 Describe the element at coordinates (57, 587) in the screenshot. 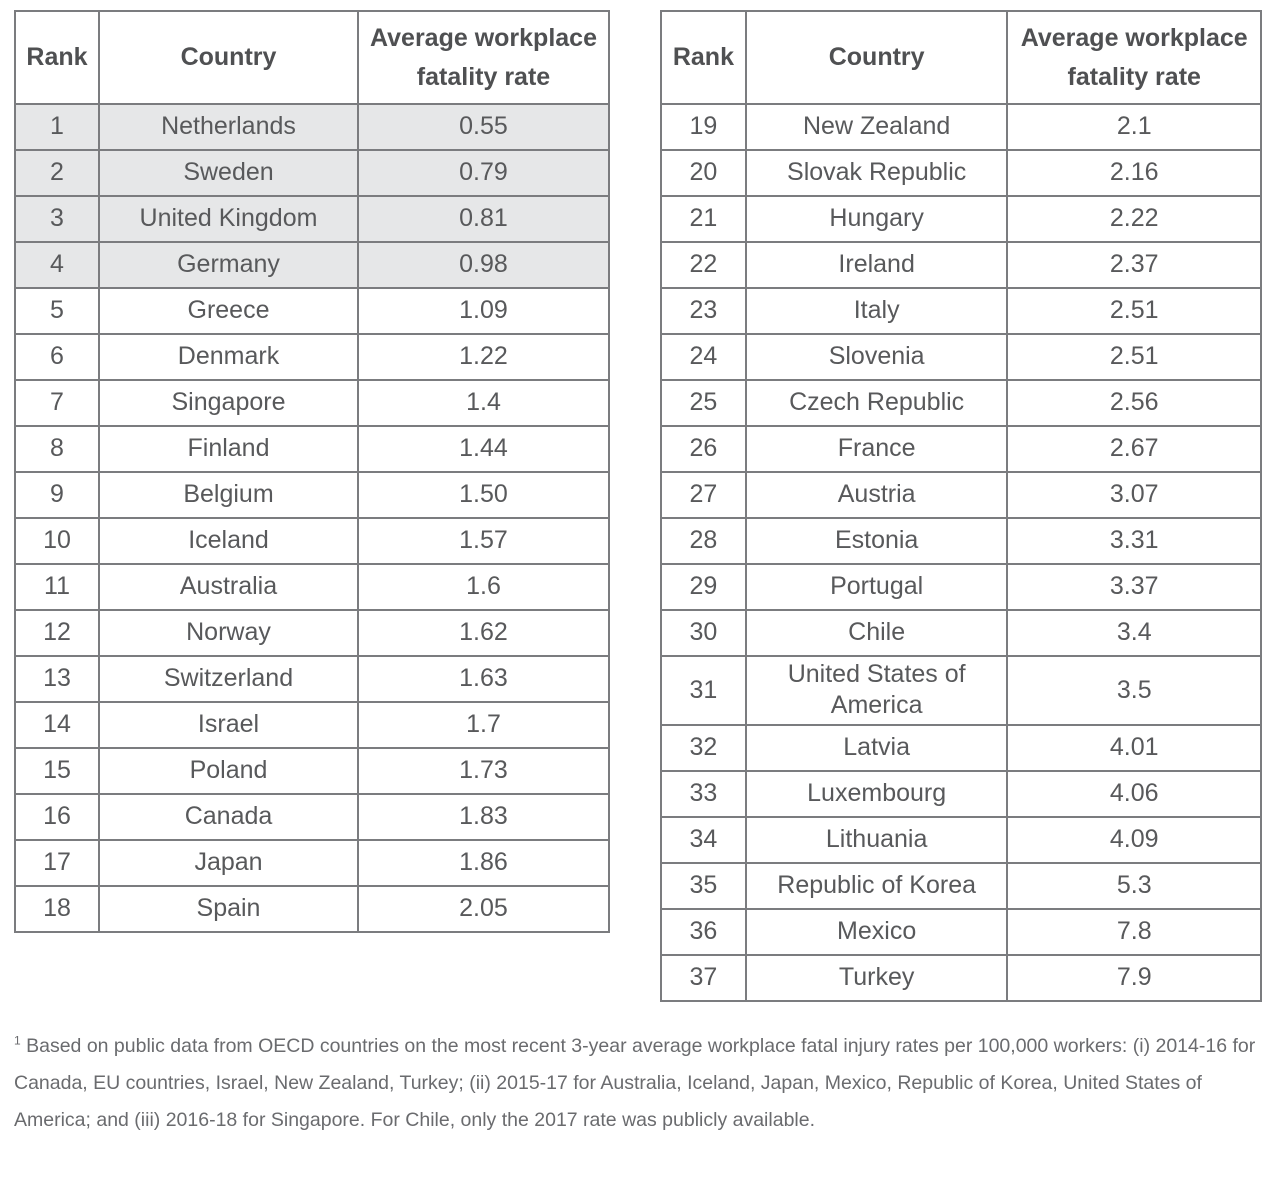

I see `rank-cell: 11` at that location.